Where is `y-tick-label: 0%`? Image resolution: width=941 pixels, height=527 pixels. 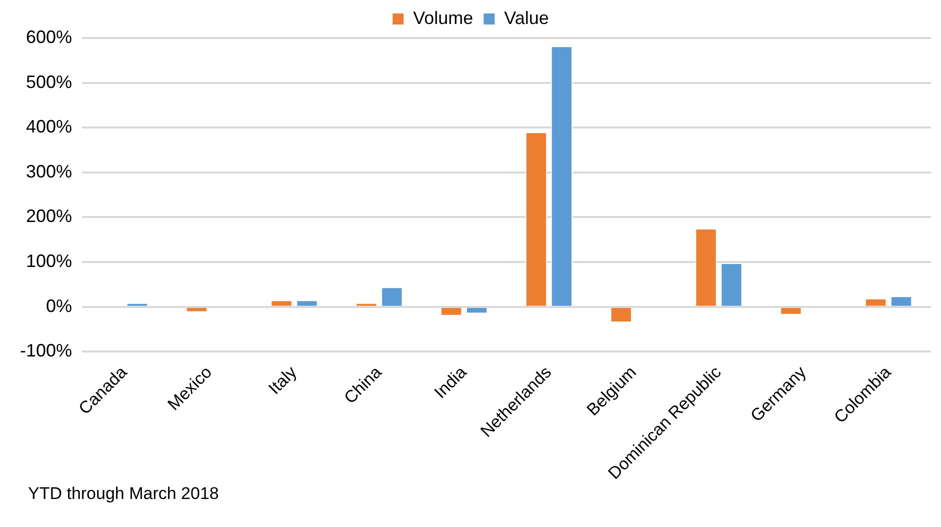
y-tick-label: 0% is located at coordinates (59, 306).